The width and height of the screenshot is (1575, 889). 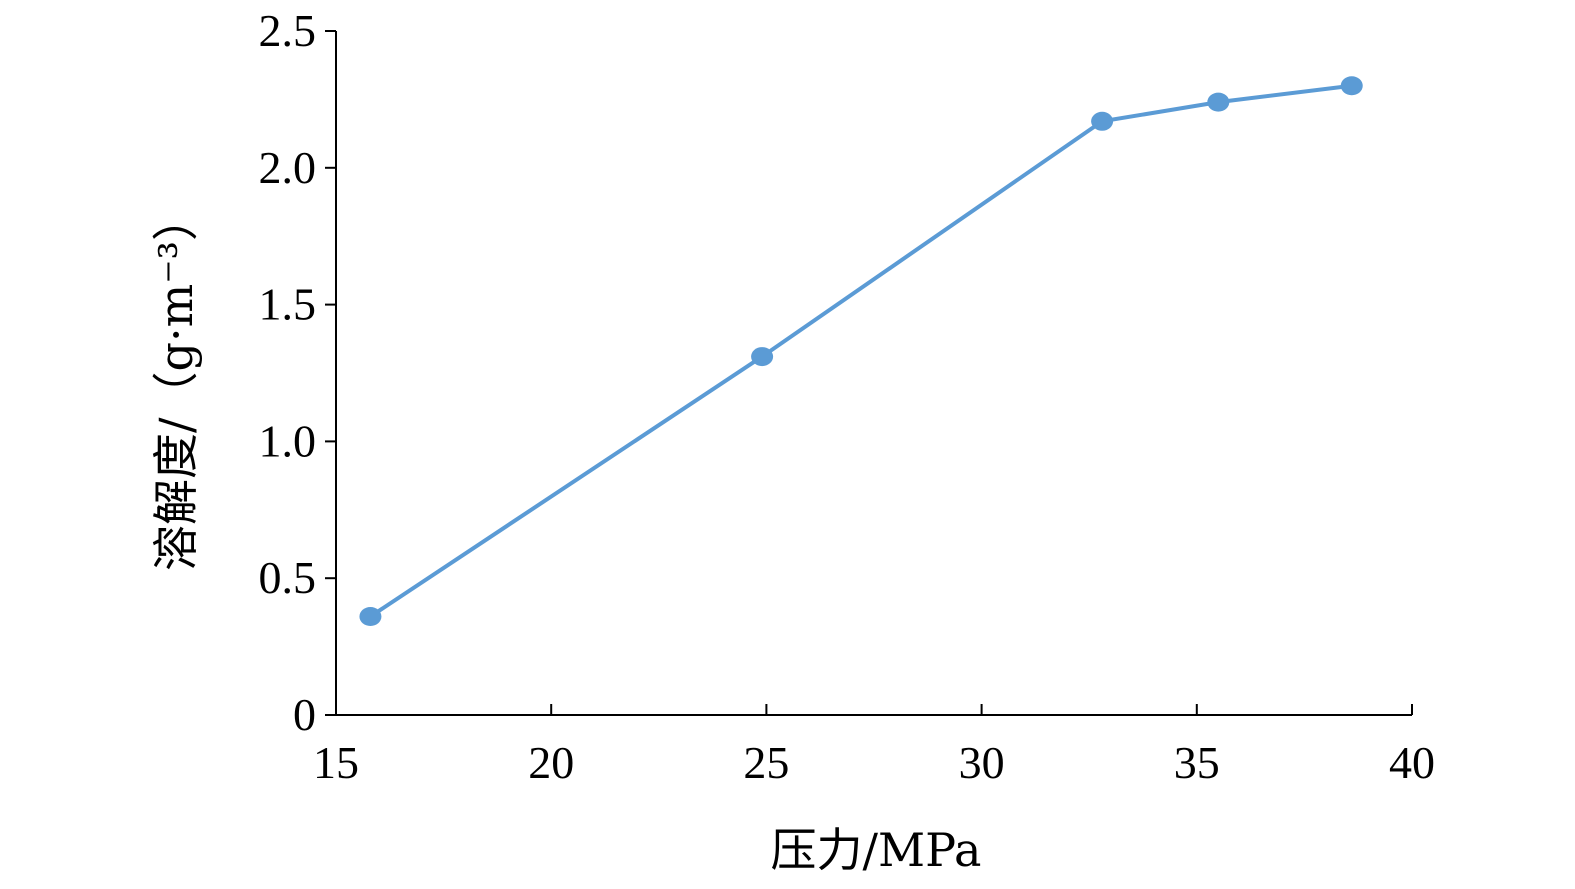 What do you see at coordinates (176, 383) in the screenshot?
I see `y-axis-title: 溶解度/（g·m⁻³）` at bounding box center [176, 383].